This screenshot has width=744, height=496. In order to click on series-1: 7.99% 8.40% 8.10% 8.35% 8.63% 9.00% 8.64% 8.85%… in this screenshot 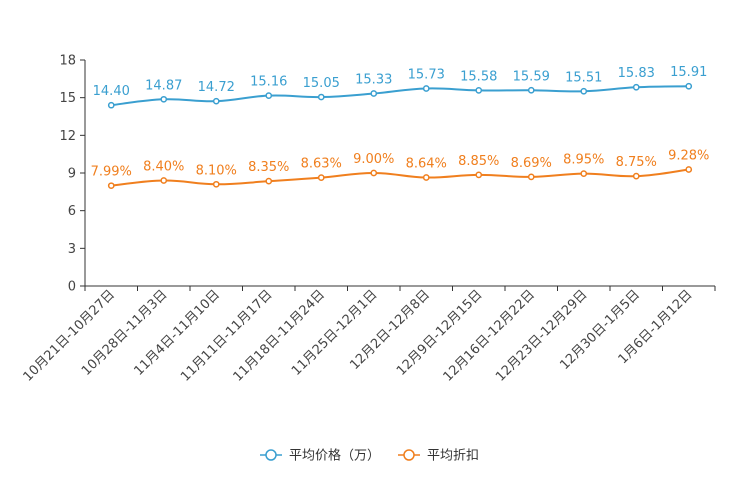, I will do `click(400, 169)`.